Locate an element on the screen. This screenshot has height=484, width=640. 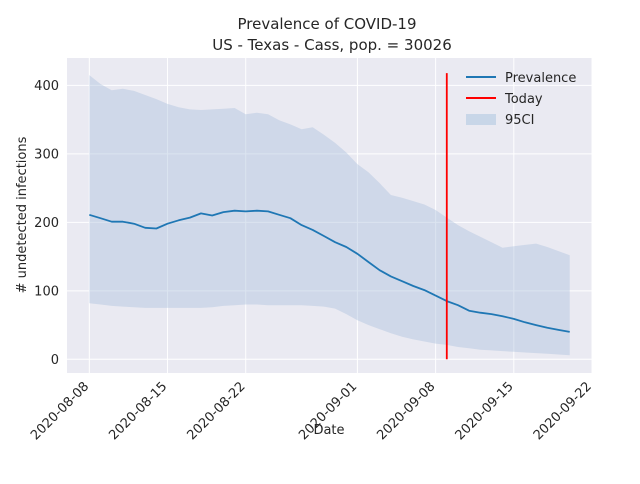
x-tick-label: 2020-08-22 is located at coordinates (217, 411).